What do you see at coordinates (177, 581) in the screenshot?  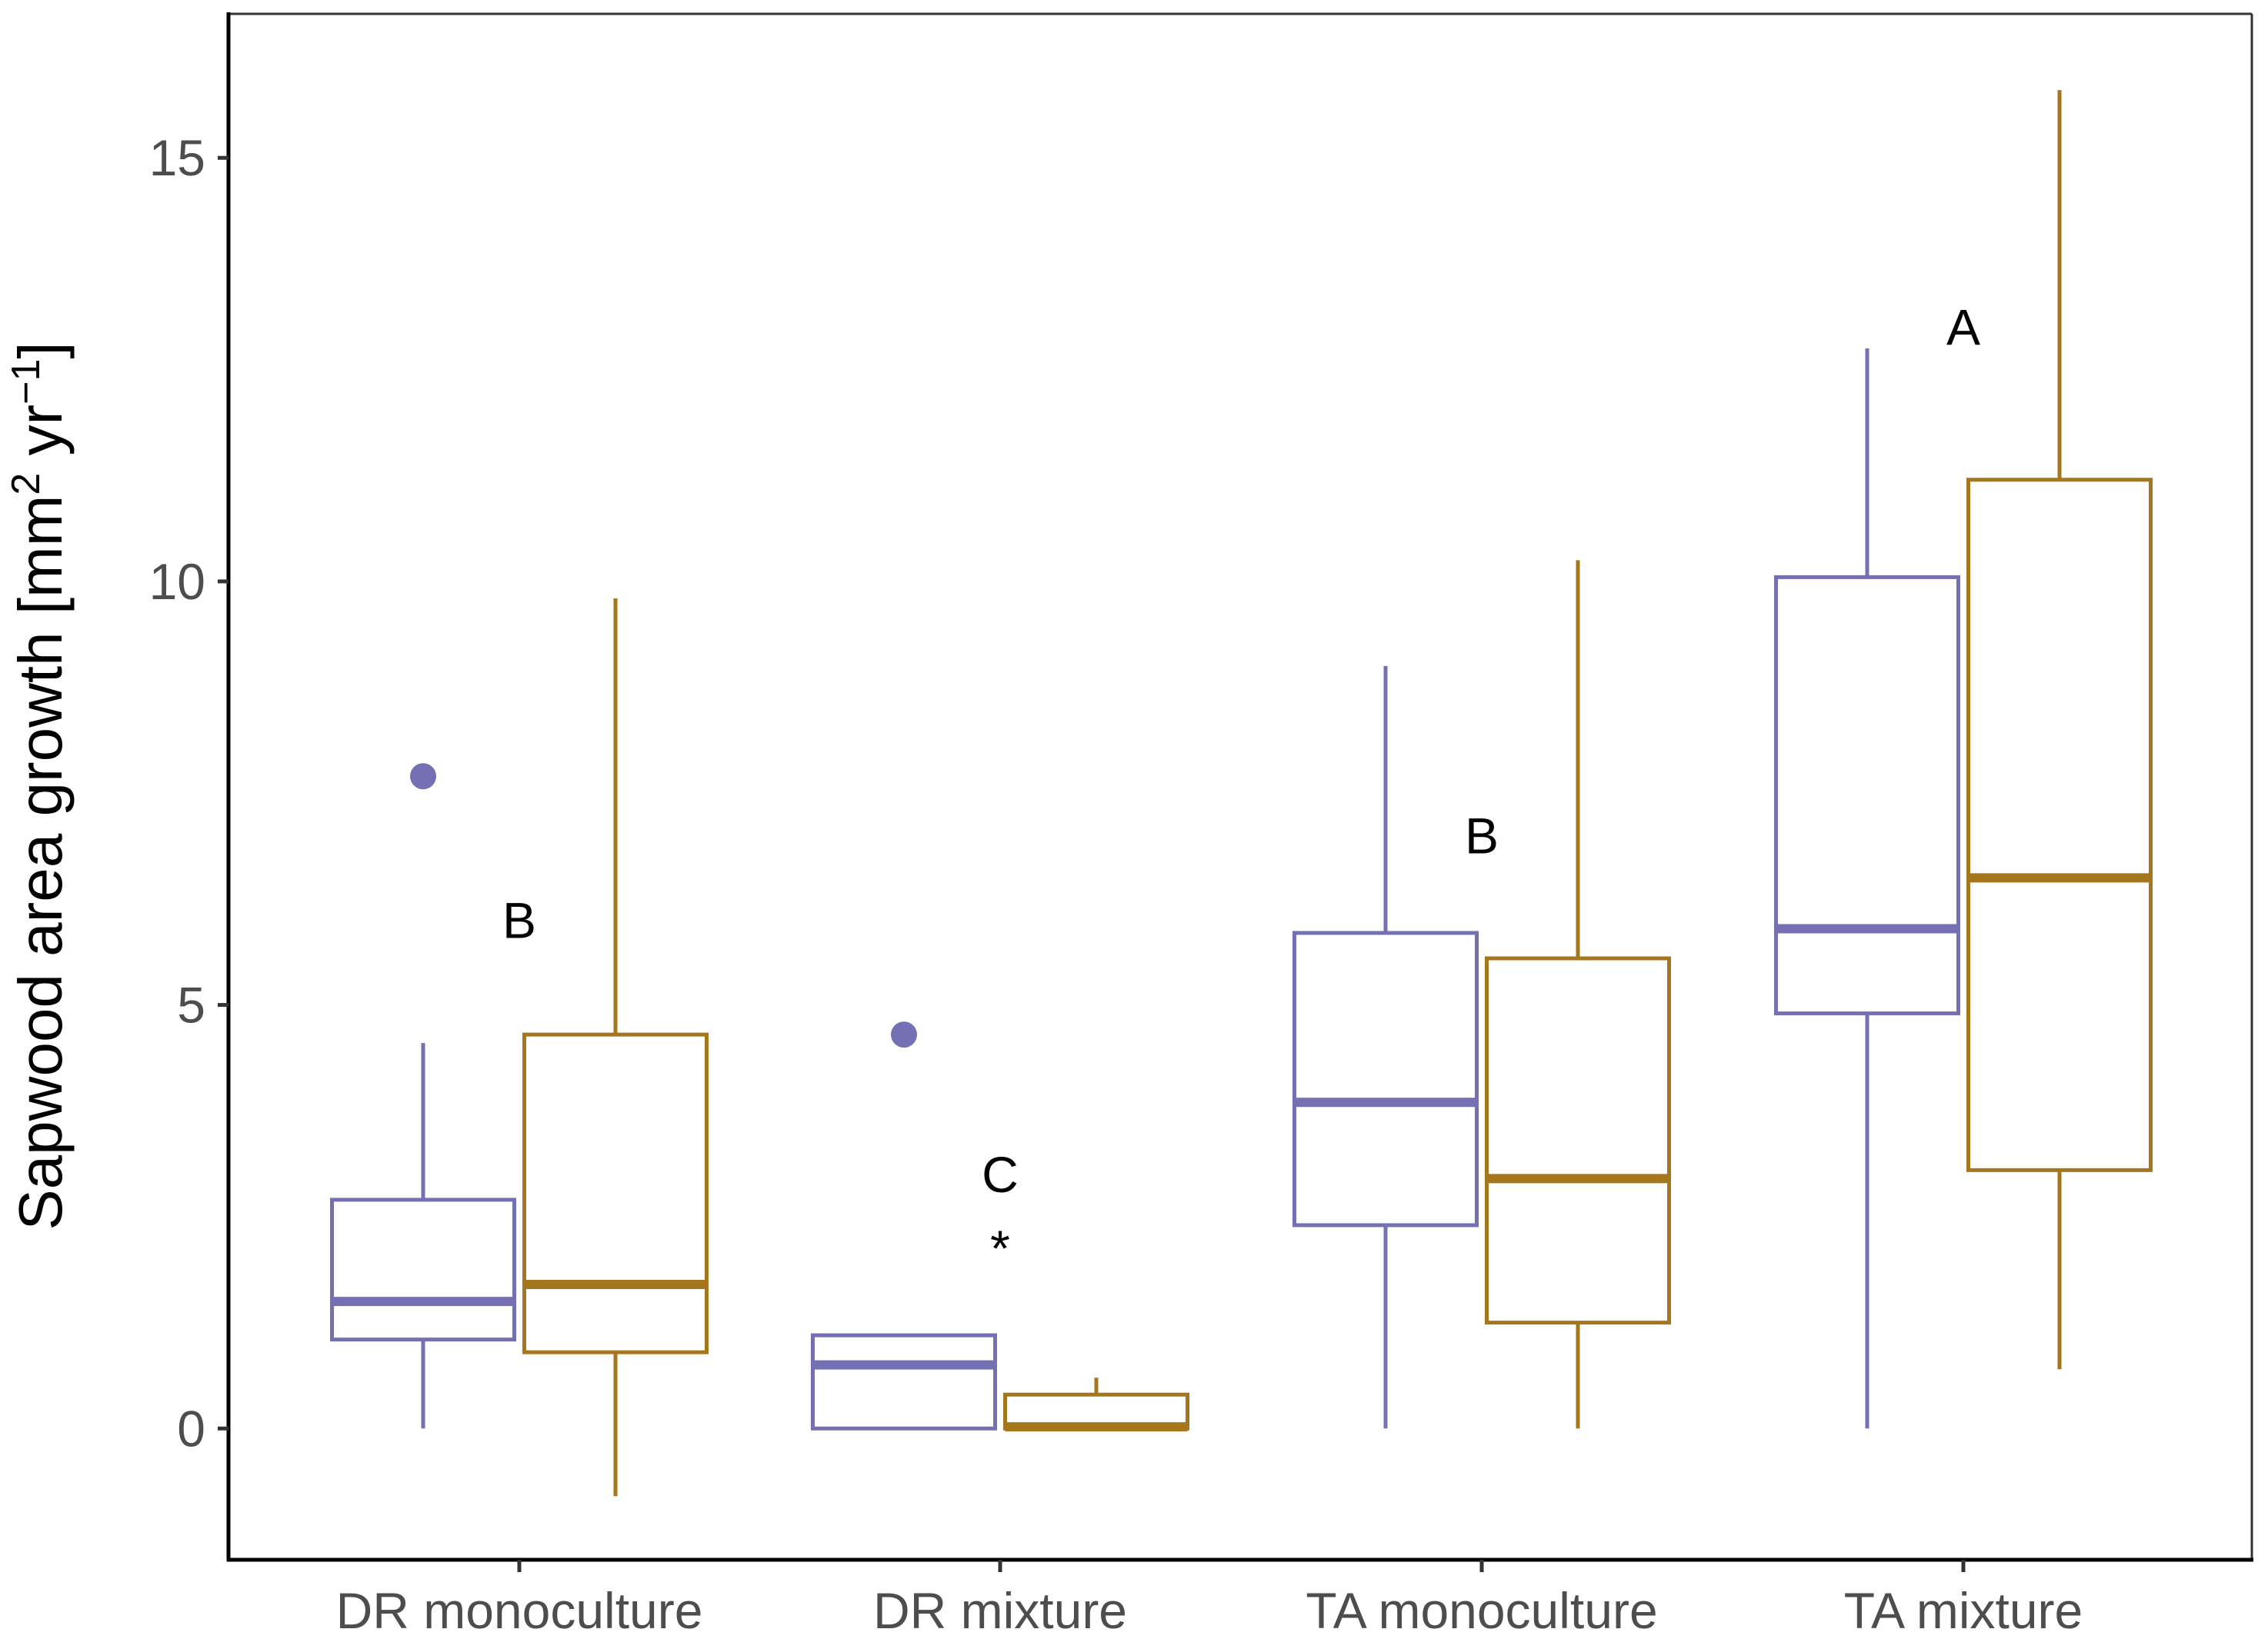 I see `y-tick-label: 10` at bounding box center [177, 581].